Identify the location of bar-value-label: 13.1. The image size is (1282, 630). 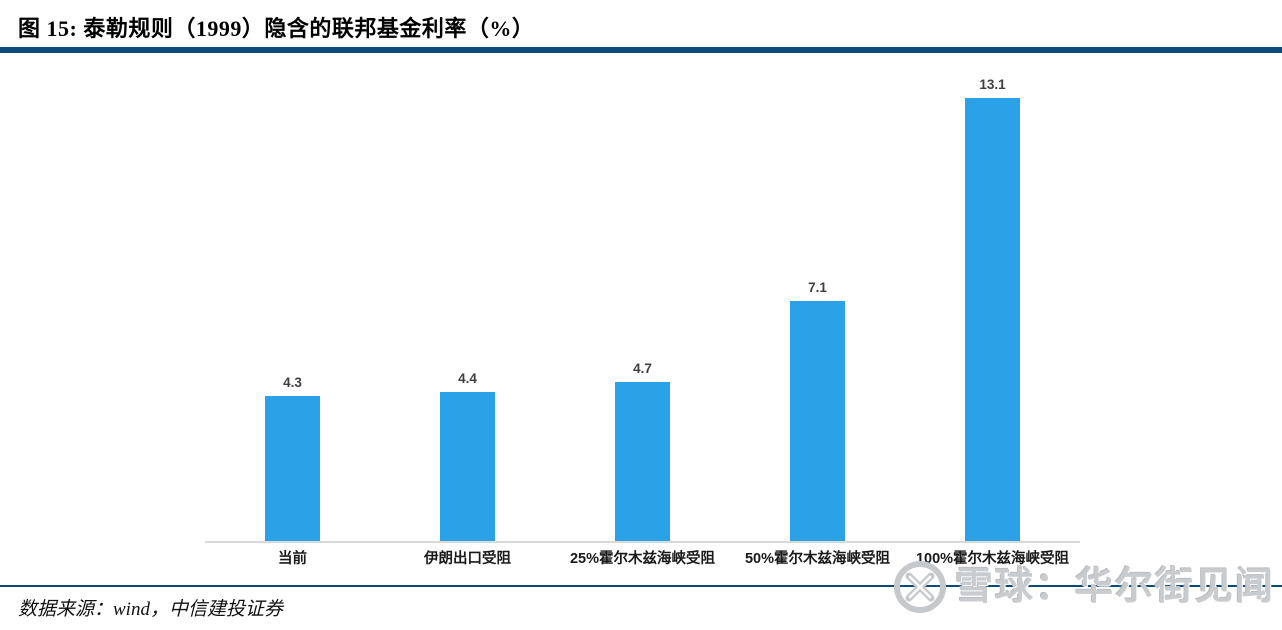
(992, 85).